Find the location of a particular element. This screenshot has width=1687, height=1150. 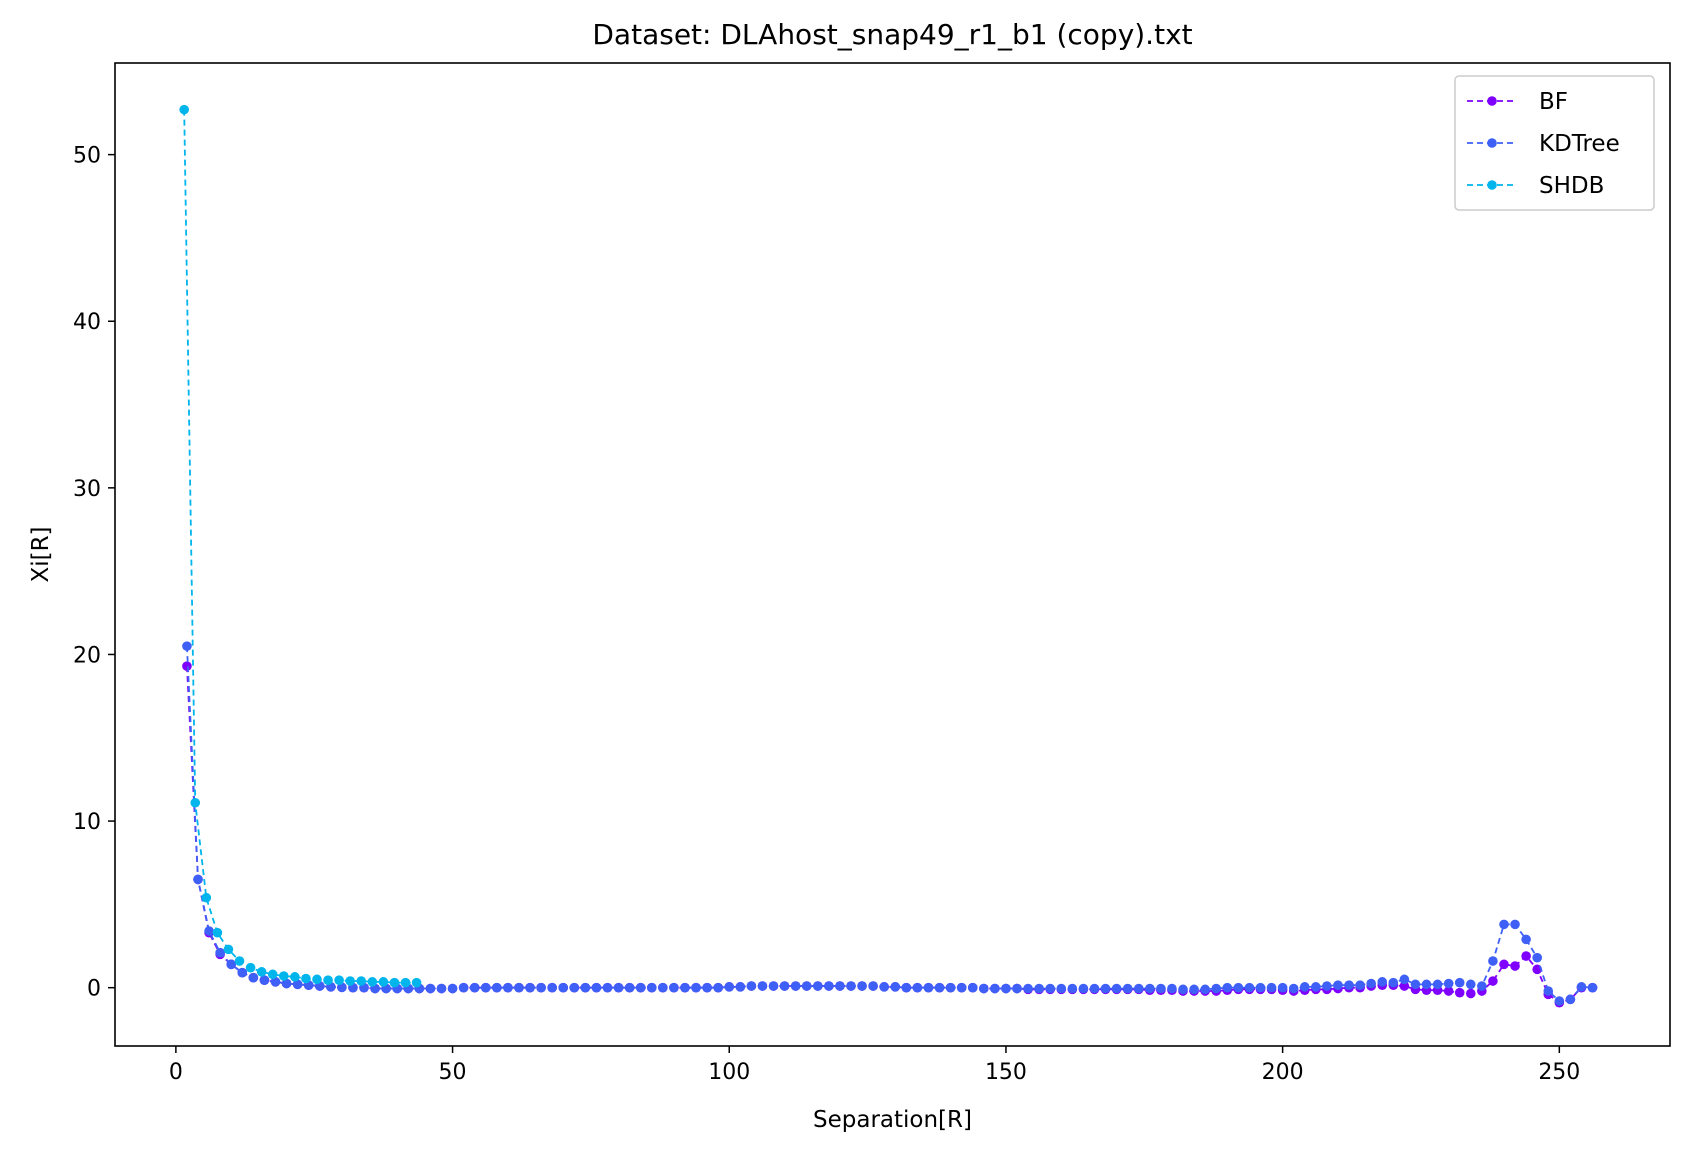

x-tick-label: 100 is located at coordinates (729, 1072).